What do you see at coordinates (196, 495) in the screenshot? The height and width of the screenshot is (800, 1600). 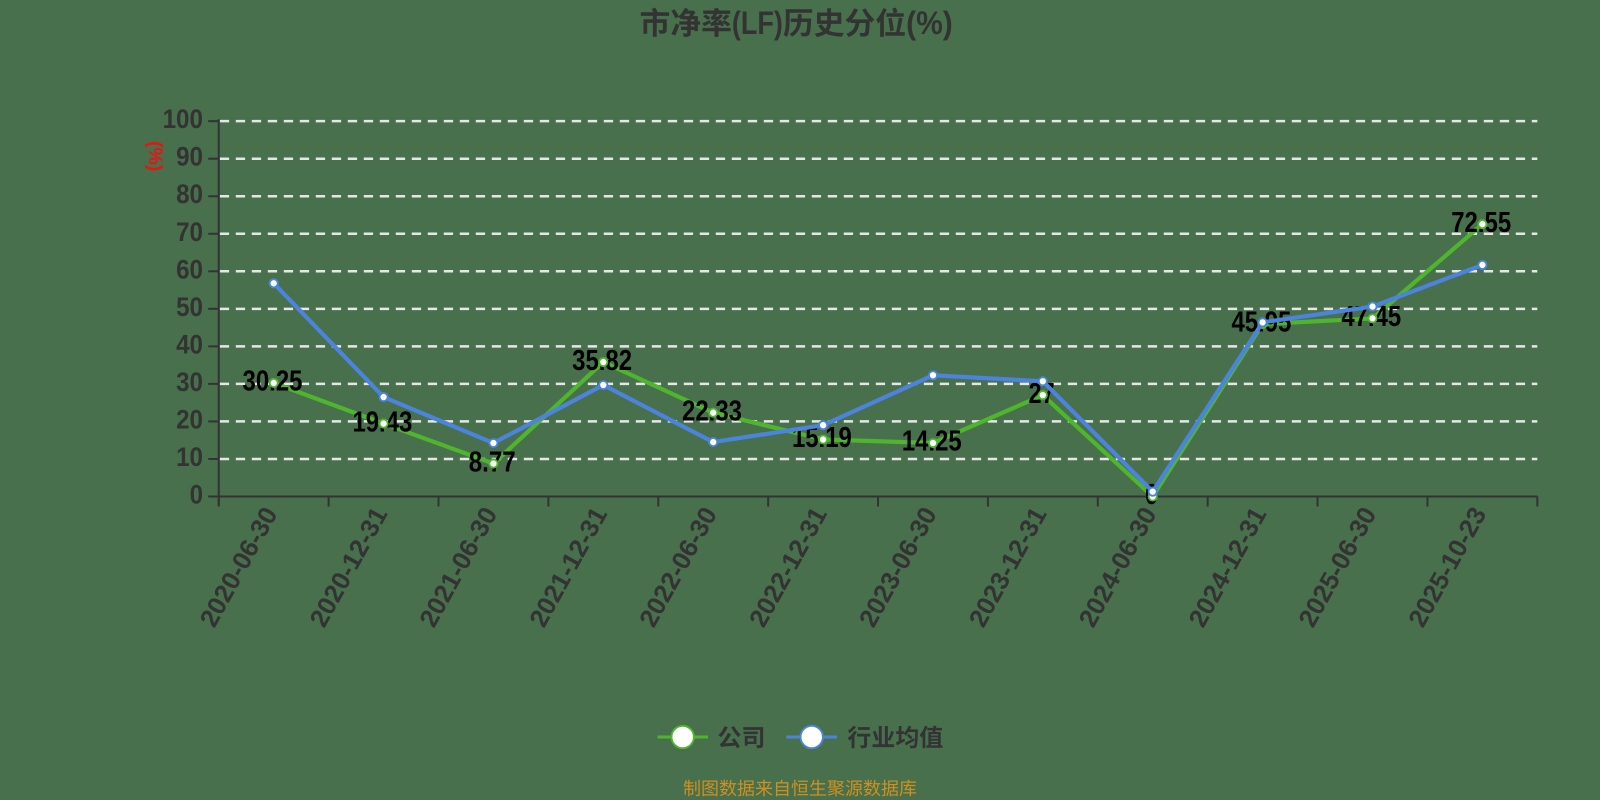 I see `svg-text: 0` at bounding box center [196, 495].